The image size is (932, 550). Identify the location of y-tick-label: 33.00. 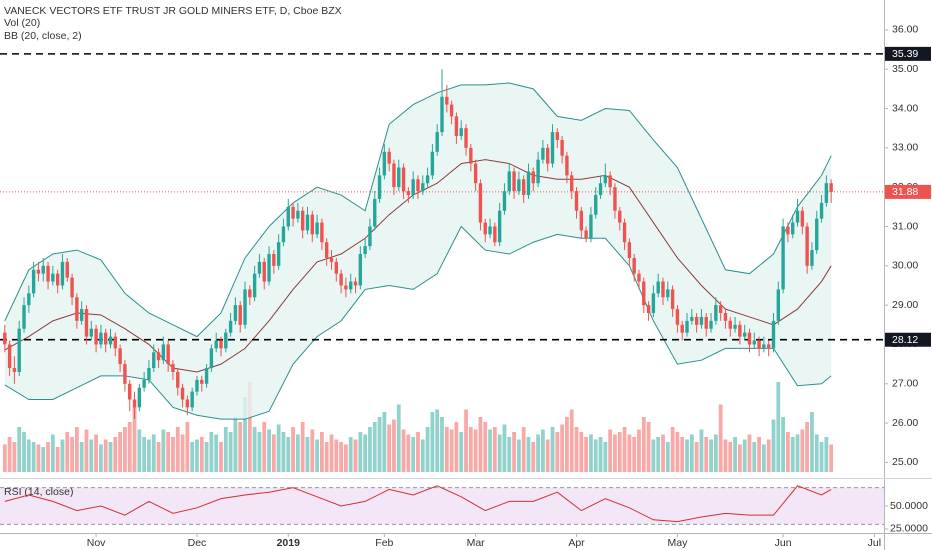
(905, 148).